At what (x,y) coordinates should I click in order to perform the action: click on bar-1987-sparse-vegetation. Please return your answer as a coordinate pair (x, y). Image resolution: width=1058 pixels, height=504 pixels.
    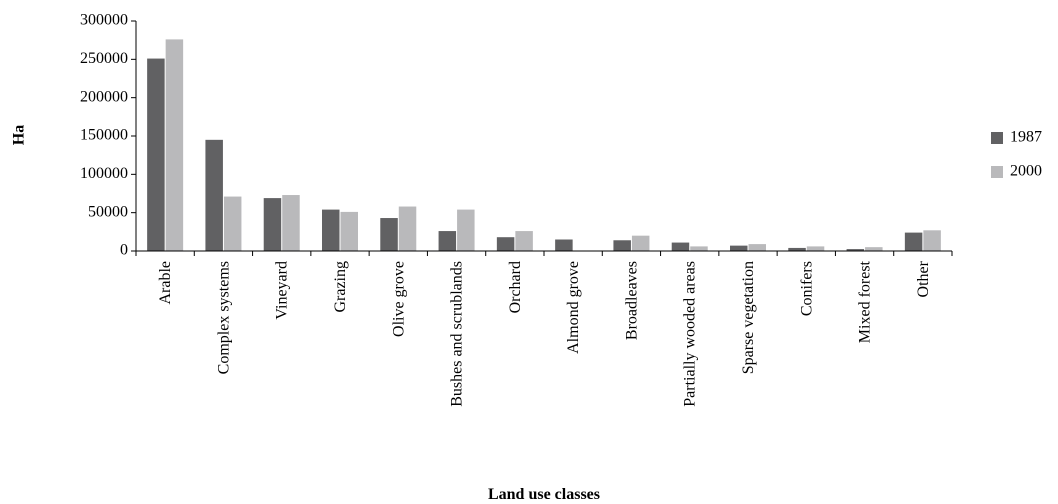
    Looking at the image, I should click on (739, 248).